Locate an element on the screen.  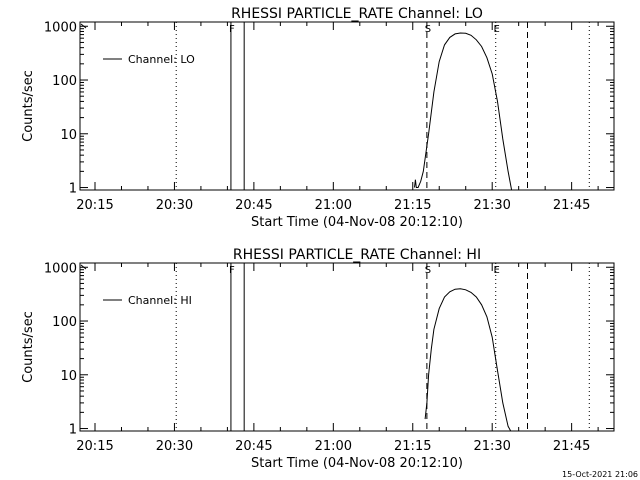
footer-timestamp: 15-Oct-2021 21:06 is located at coordinates (600, 474).